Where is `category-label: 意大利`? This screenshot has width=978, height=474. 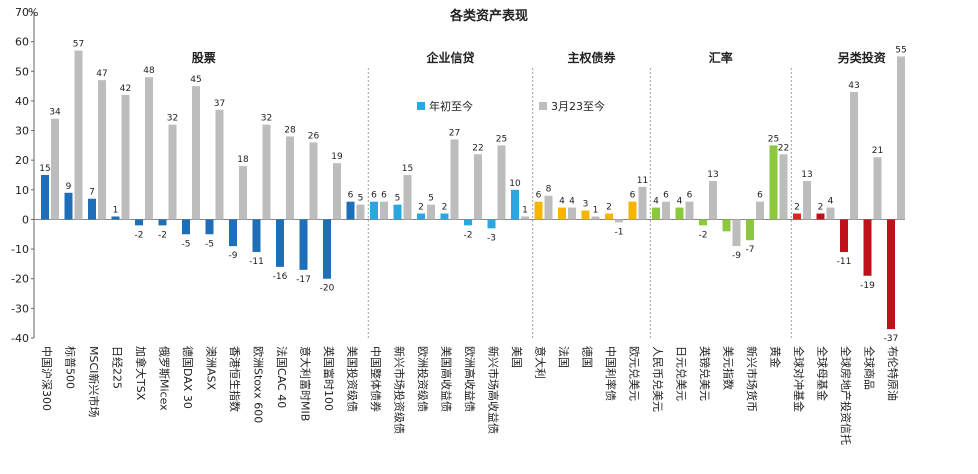
category-label: 意大利 is located at coordinates (541, 362).